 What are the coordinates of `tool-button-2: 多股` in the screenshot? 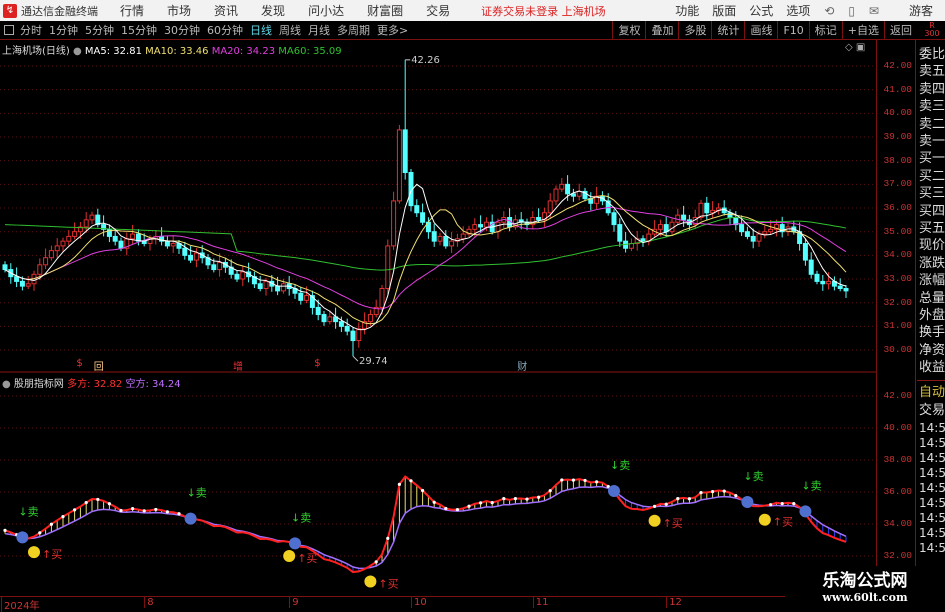 It's located at (694, 30).